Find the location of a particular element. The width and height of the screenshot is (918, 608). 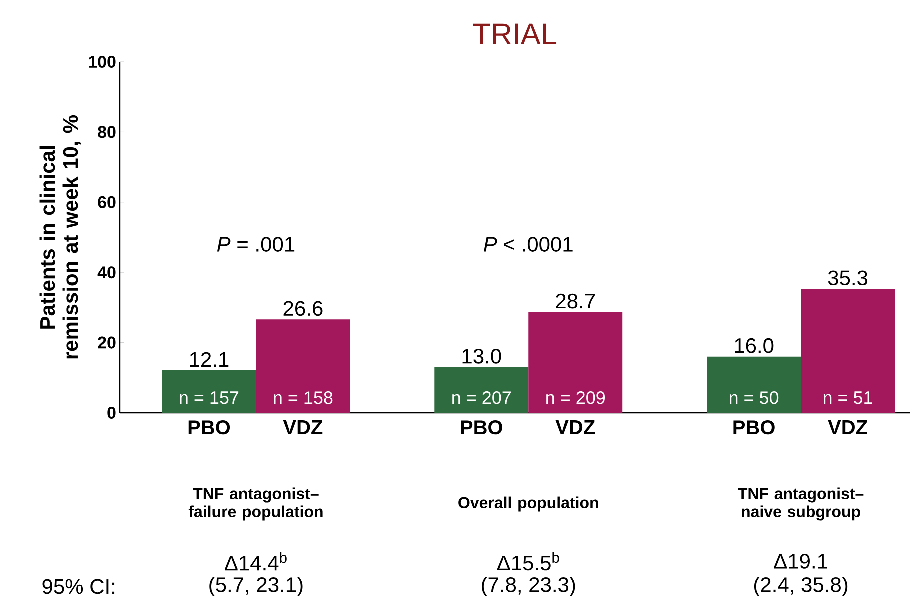

y-axis-title: Patients in clinical remission at week 10, % is located at coordinates (61, 237).